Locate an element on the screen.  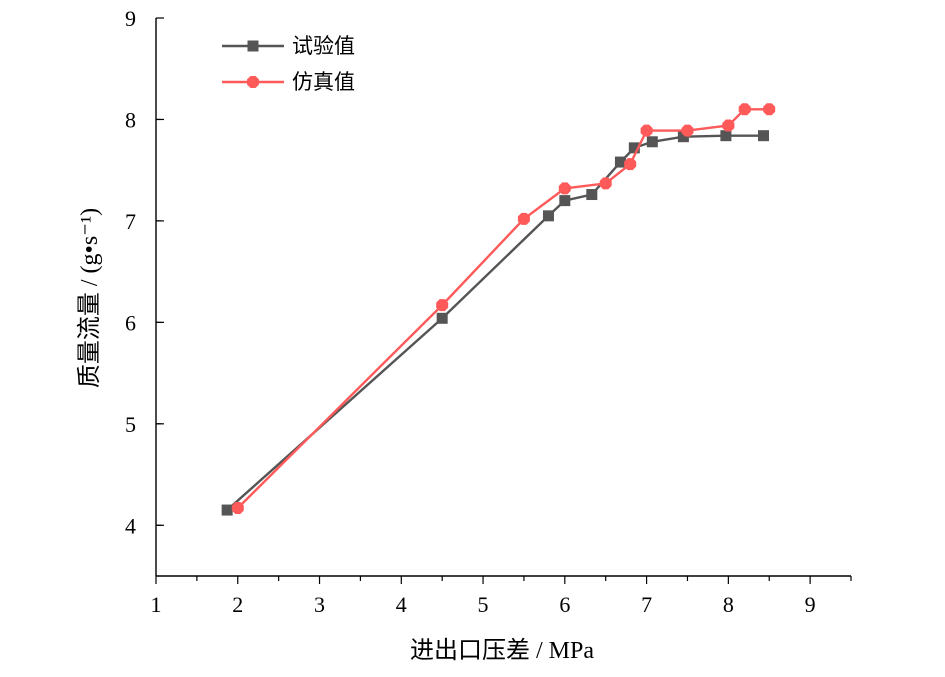
legend-label: 试验值 is located at coordinates (323, 46).